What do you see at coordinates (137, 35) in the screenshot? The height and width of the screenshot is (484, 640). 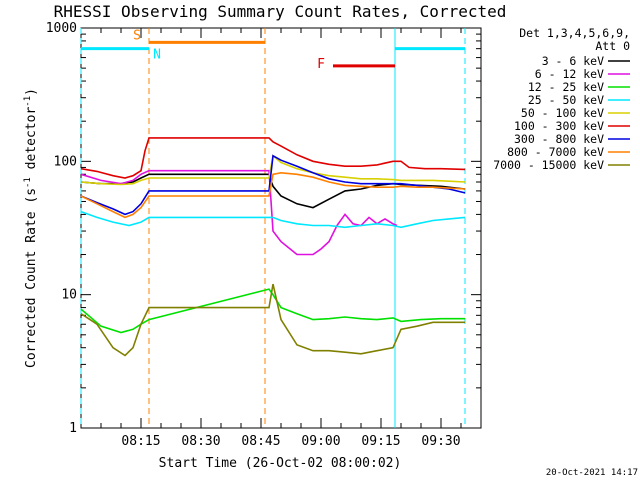 I see `state-bar-label: S` at bounding box center [137, 35].